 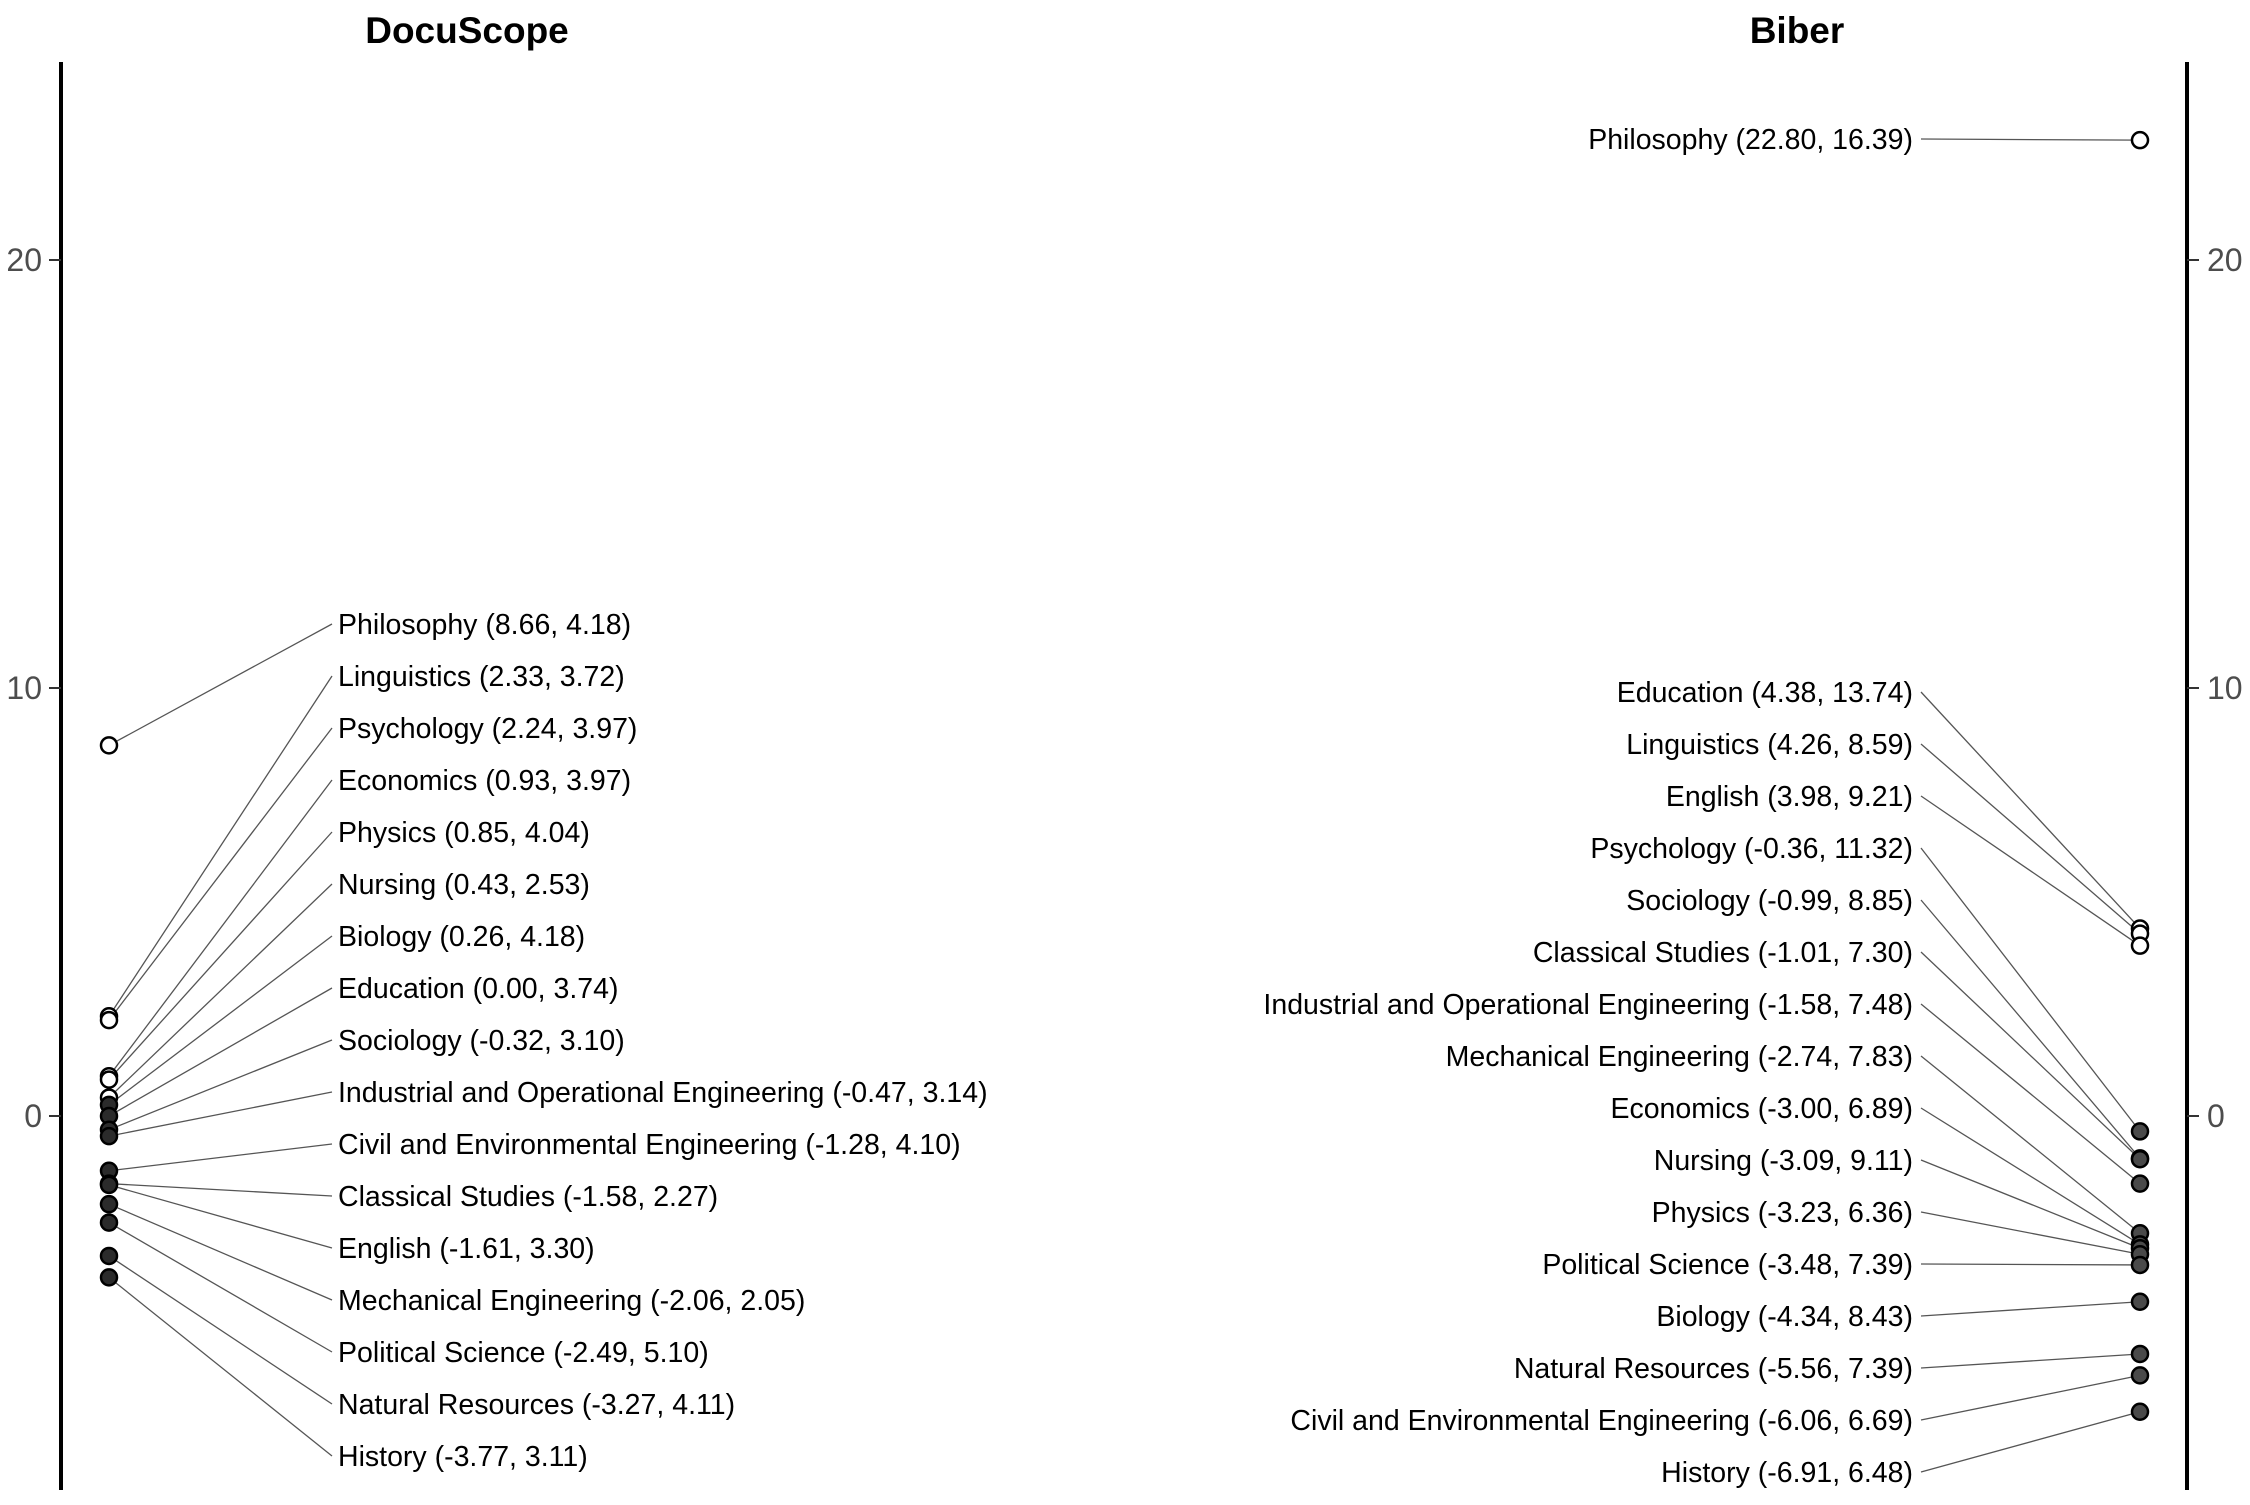 What do you see at coordinates (461, 937) in the screenshot?
I see `data-label: Biology (0.26, 4.18)` at bounding box center [461, 937].